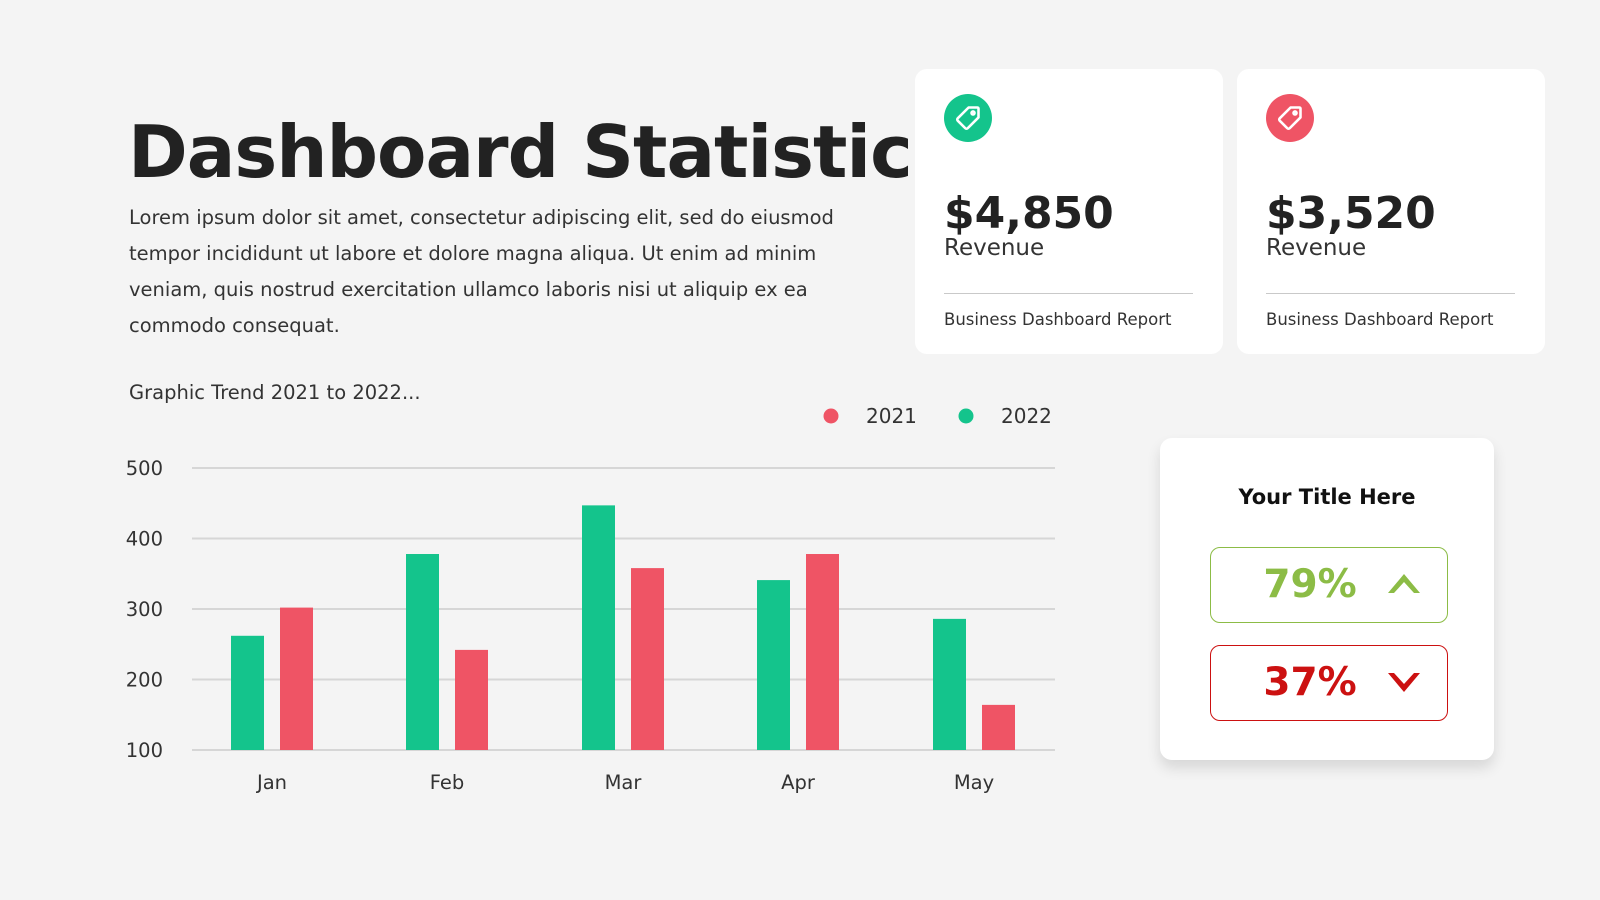 This screenshot has height=900, width=1600. Describe the element at coordinates (1327, 497) in the screenshot. I see `stats-title: Your Title Here` at that location.